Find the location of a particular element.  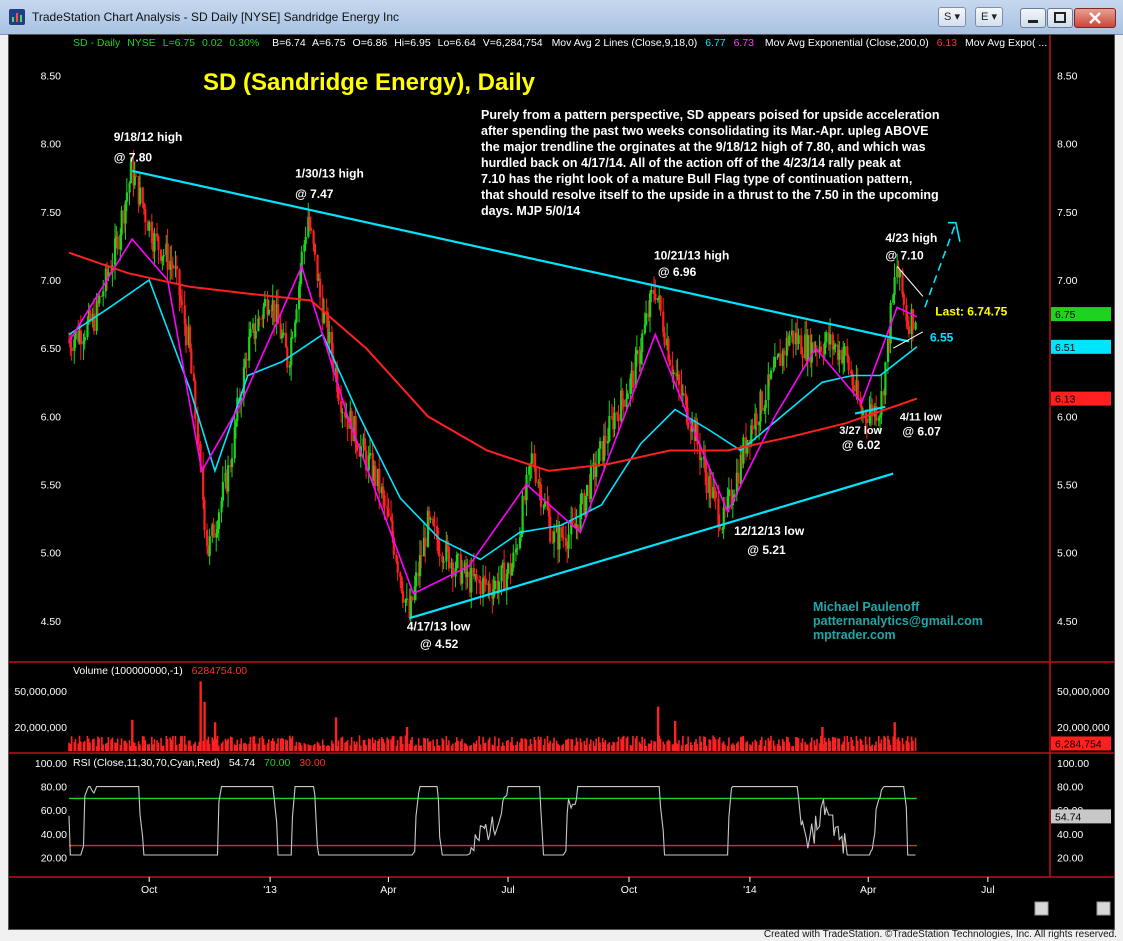

minimize-button is located at coordinates (1033, 18).